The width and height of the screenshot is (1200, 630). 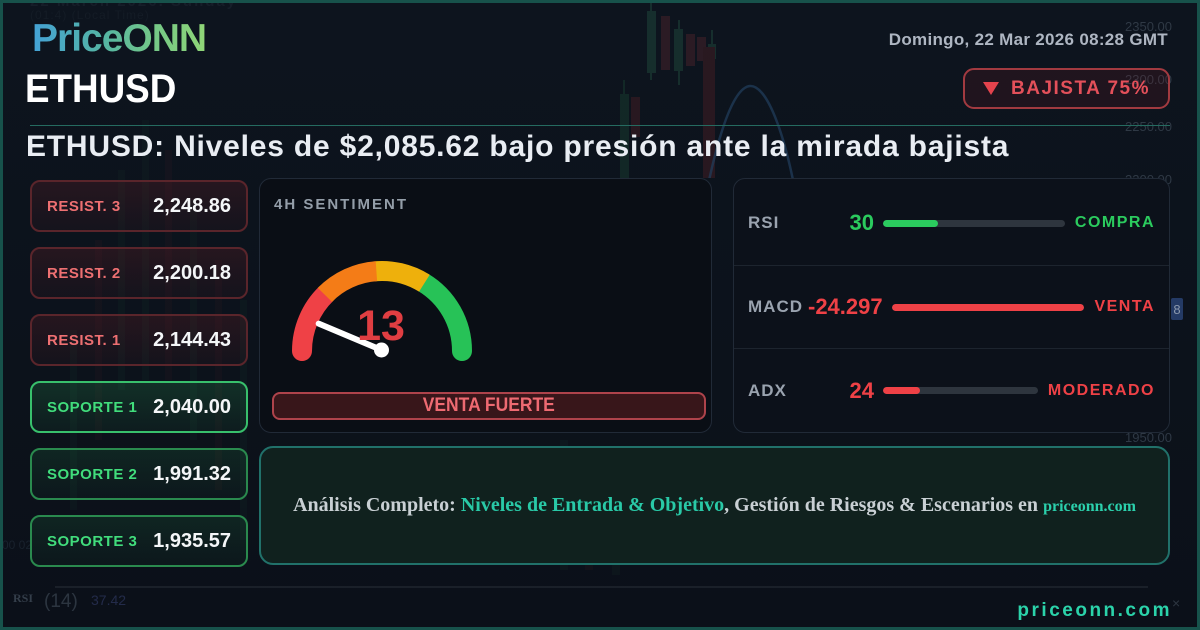 I want to click on svg-text: 8, so click(x=1176, y=309).